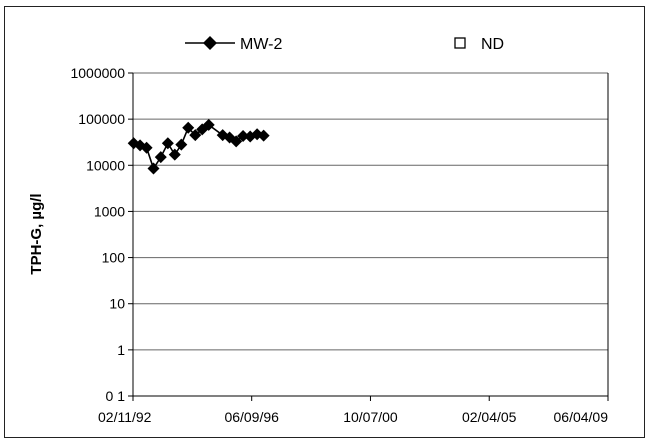  I want to click on legend-nd-label: ND, so click(492, 44).